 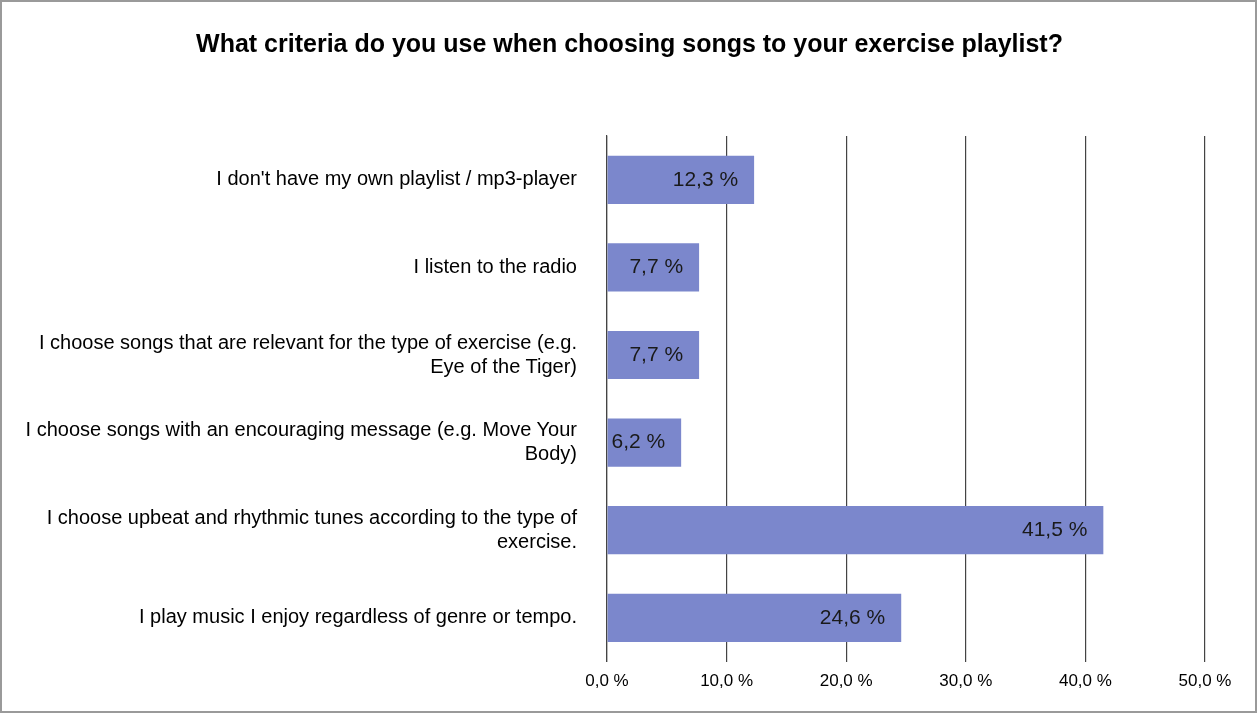 I want to click on y-tick-label: I choose songs that are relevant for the type of exercise (e.g. Eye of the Tiger), so click(x=307, y=353).